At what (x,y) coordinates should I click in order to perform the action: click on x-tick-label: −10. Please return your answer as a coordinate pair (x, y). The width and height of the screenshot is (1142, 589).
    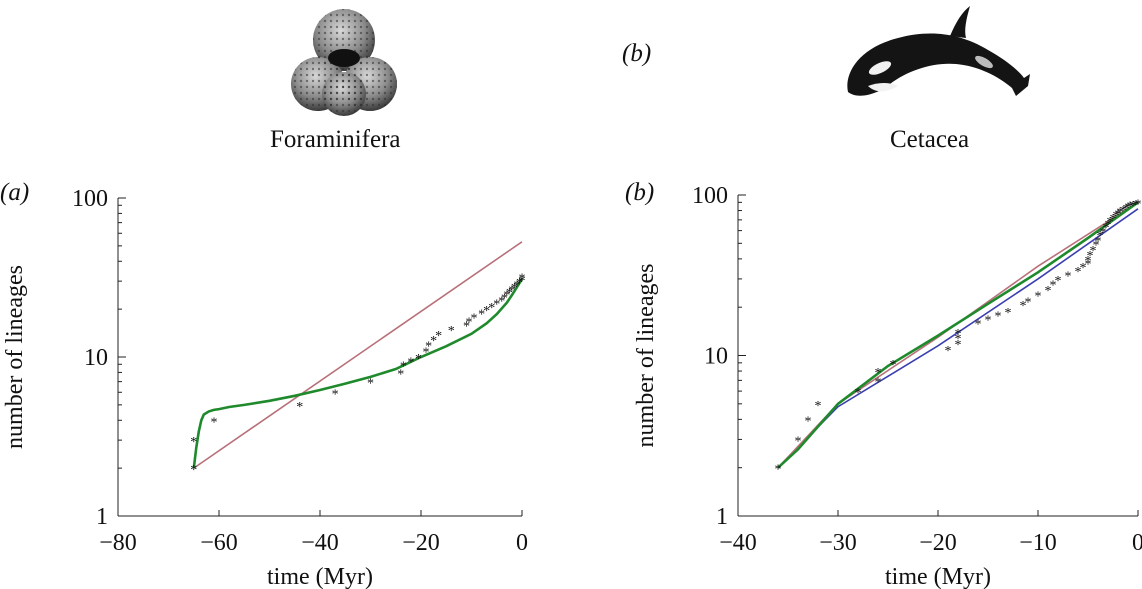
    Looking at the image, I should click on (1038, 543).